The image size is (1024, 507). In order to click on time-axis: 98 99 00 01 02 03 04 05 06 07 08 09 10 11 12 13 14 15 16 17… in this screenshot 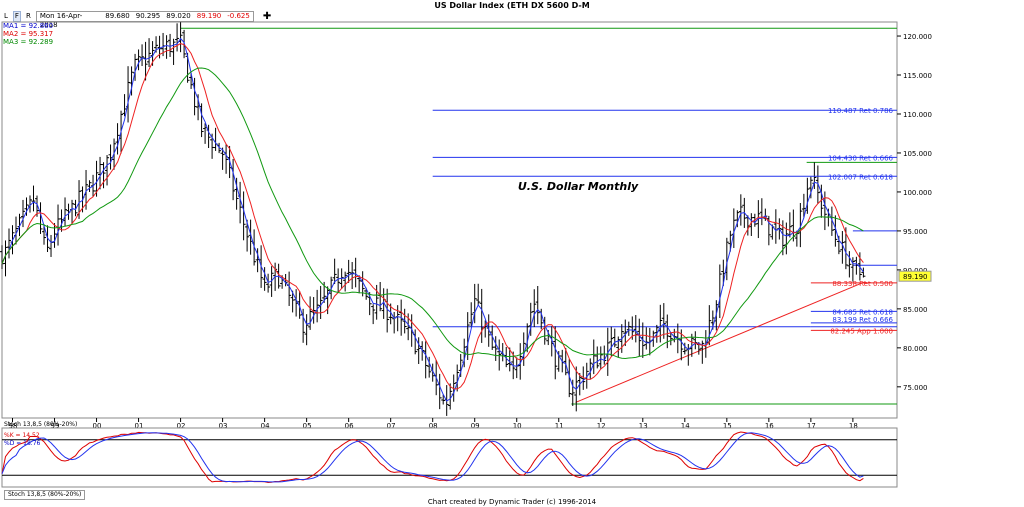, I will do `click(433, 424)`.